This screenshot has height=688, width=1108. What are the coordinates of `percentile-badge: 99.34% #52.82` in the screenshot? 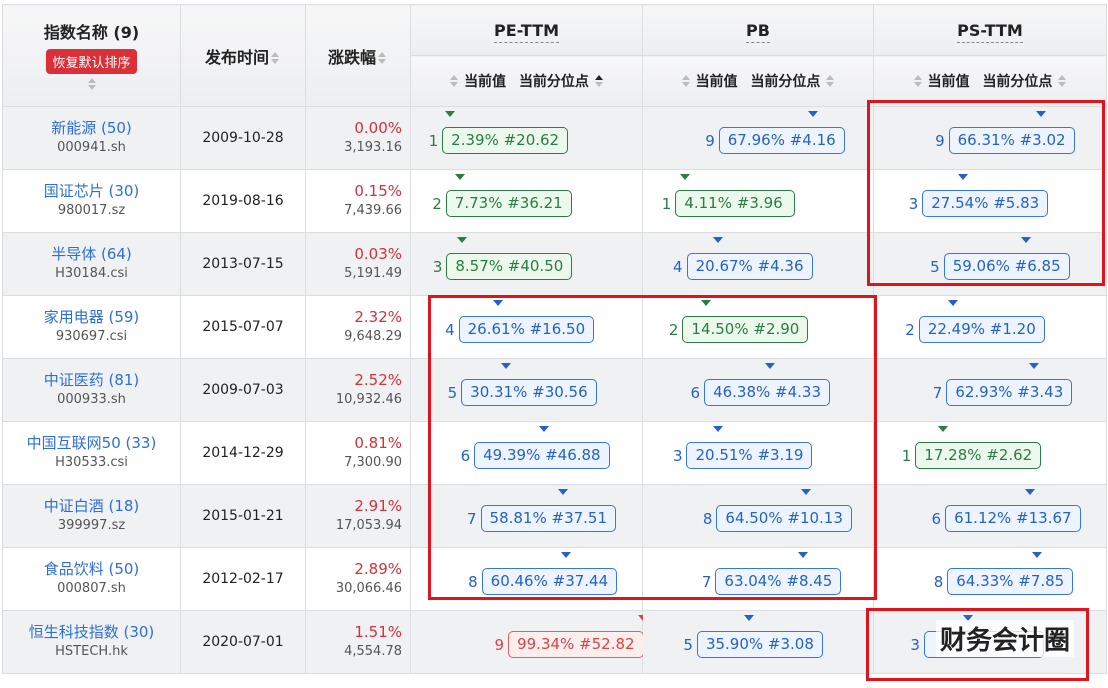 It's located at (576, 644).